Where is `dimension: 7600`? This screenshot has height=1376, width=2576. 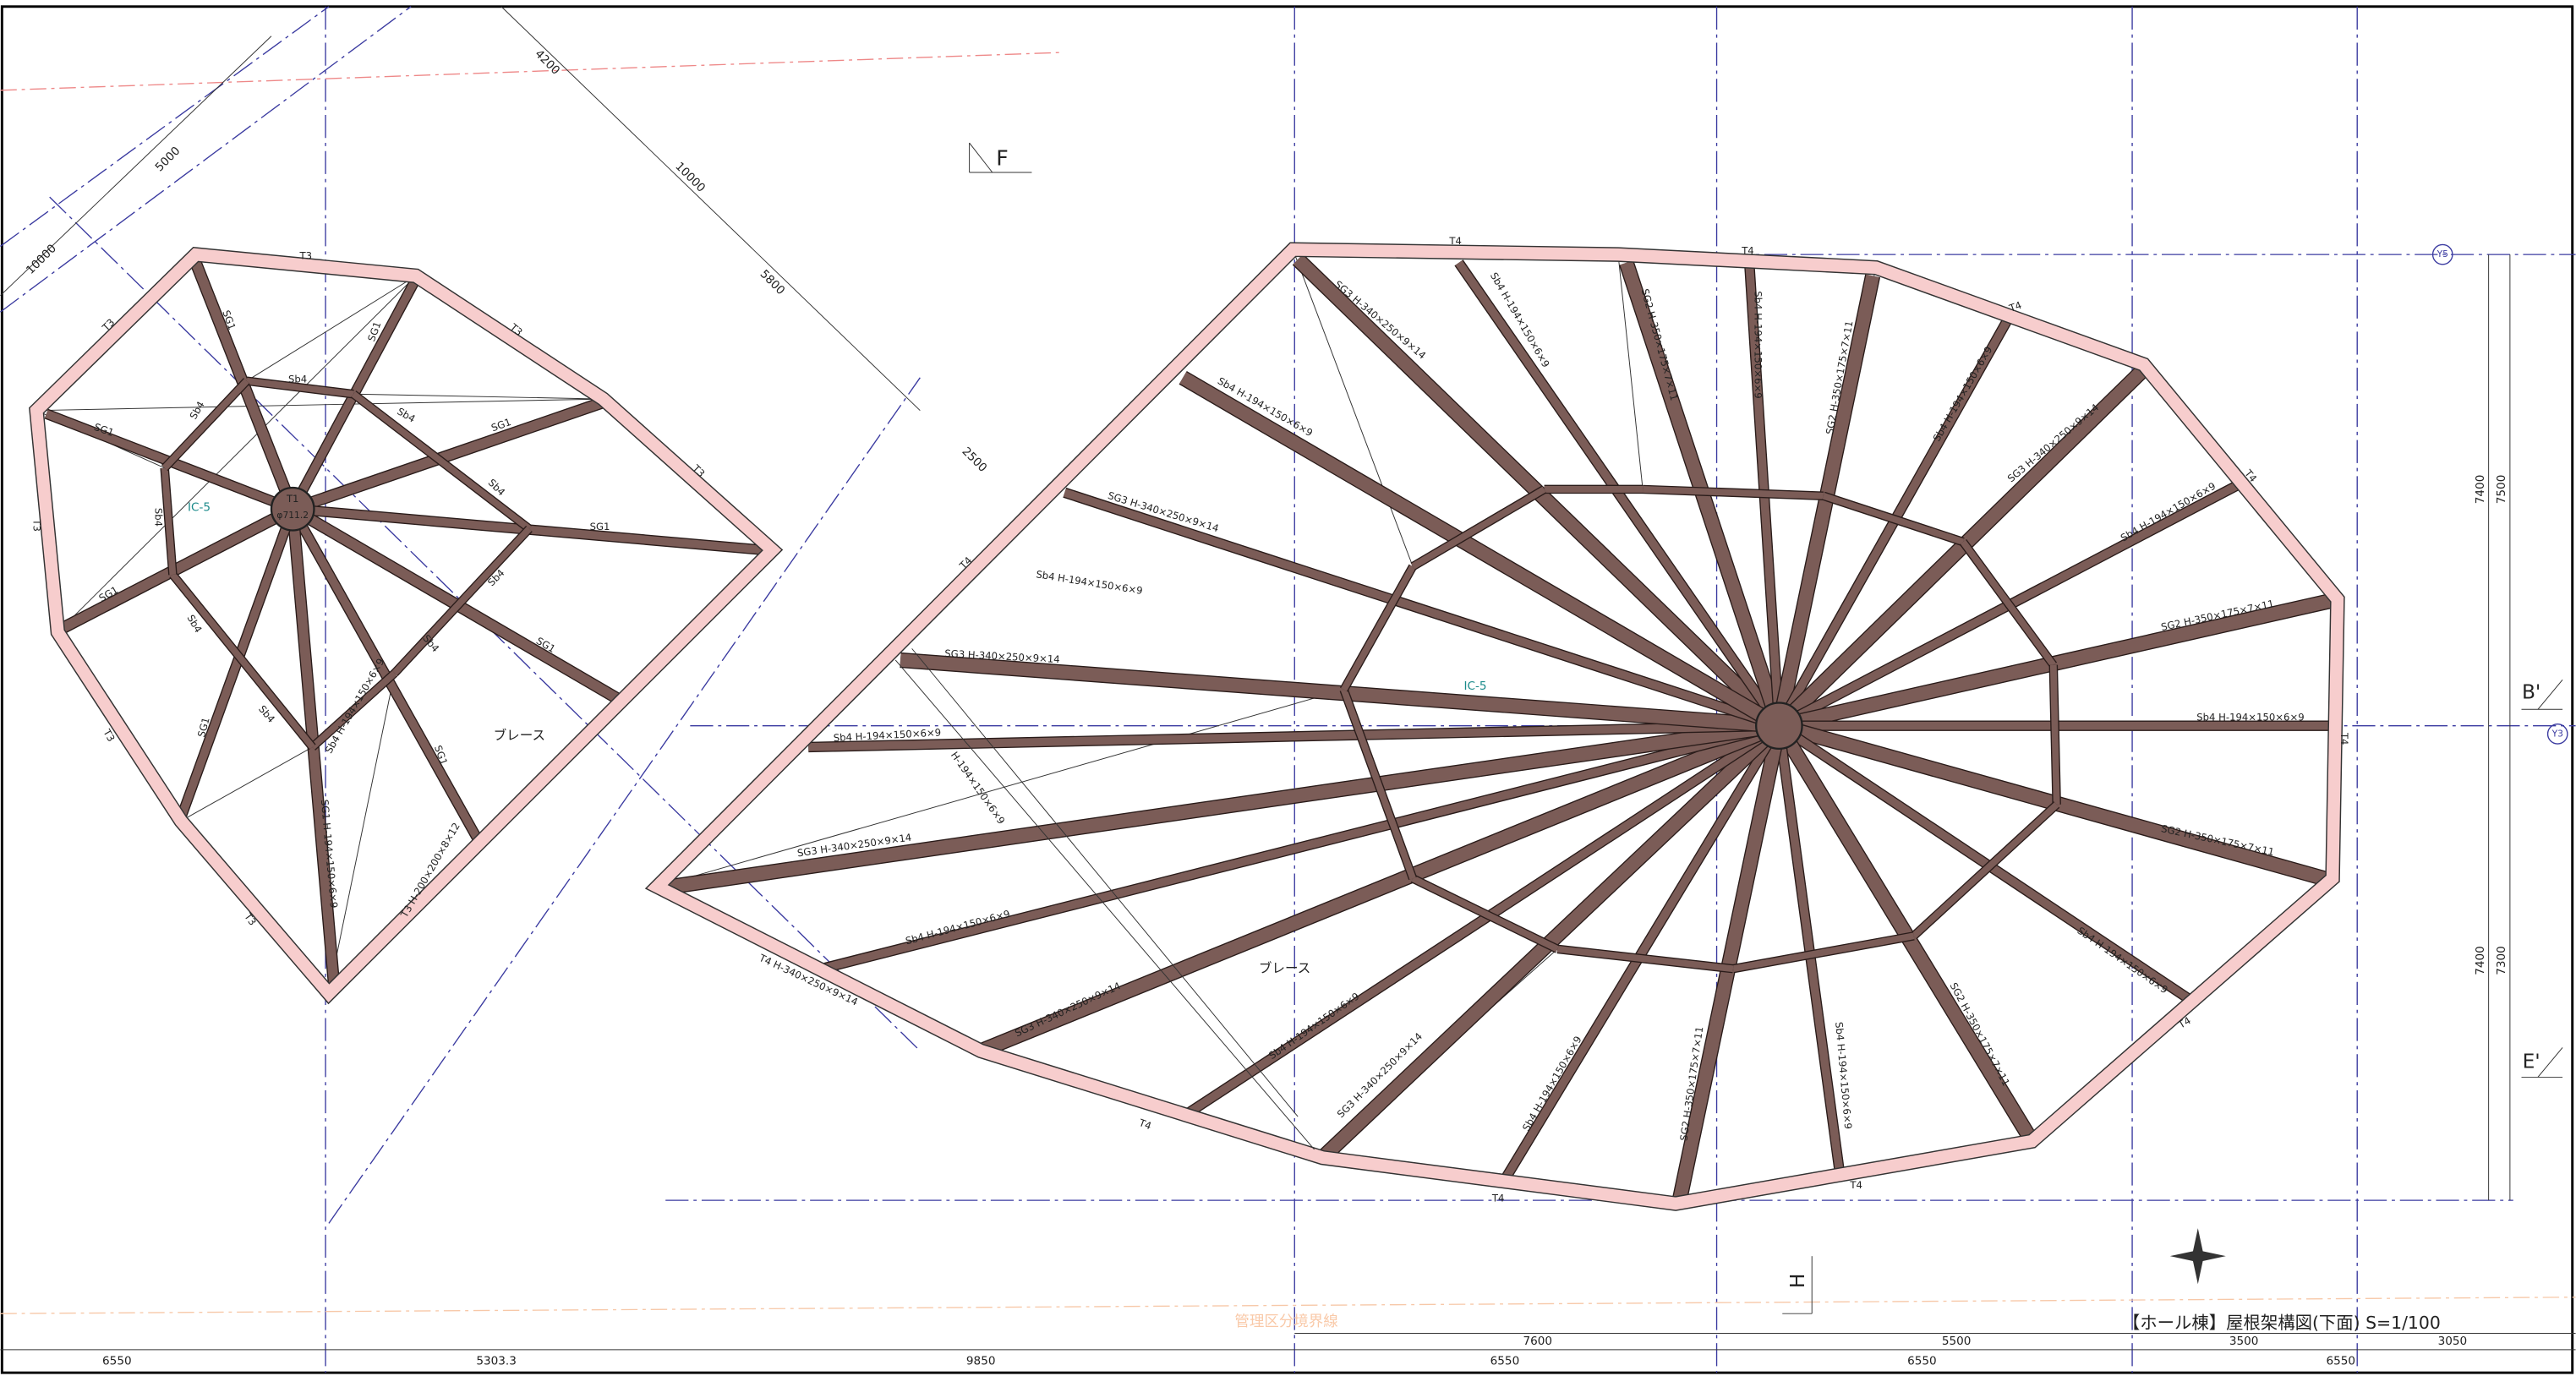 dimension: 7600 is located at coordinates (1538, 1341).